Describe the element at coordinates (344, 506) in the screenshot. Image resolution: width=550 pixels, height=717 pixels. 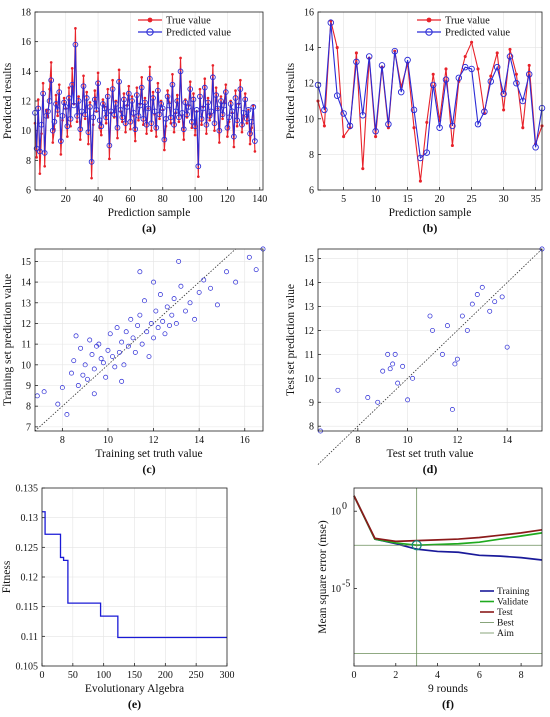
I see `y-tick-exponent: 0` at that location.